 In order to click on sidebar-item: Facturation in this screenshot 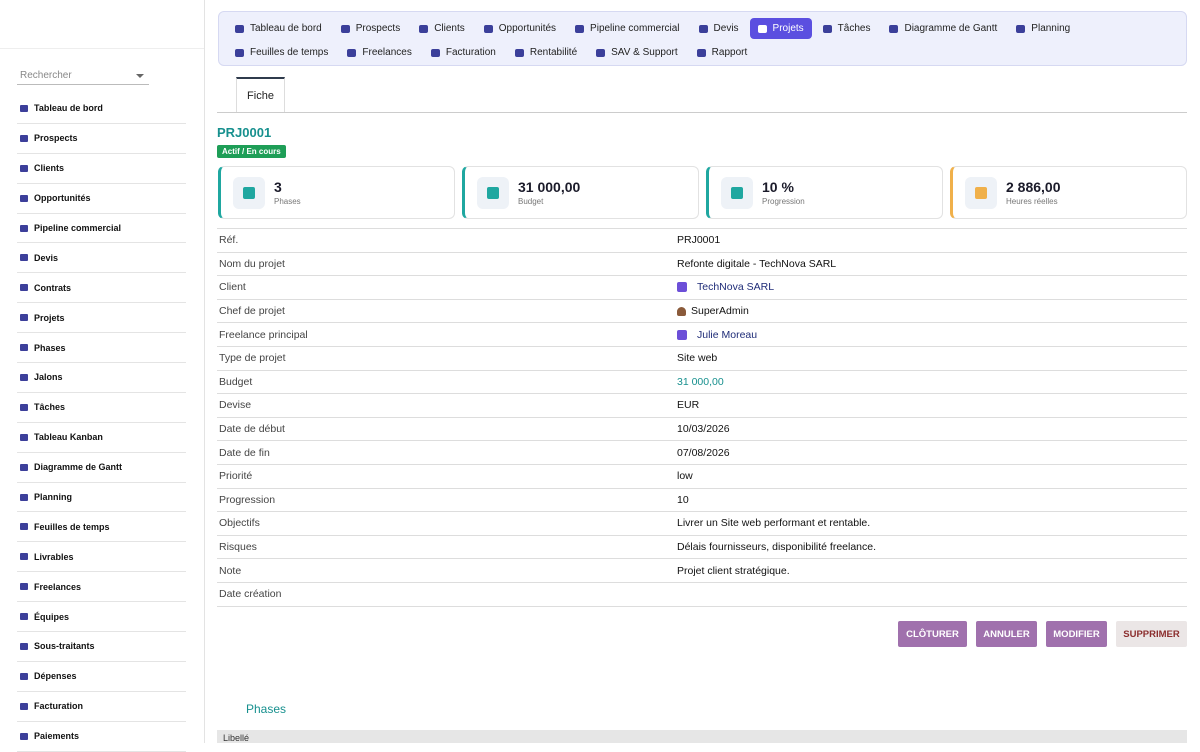, I will do `click(101, 707)`.